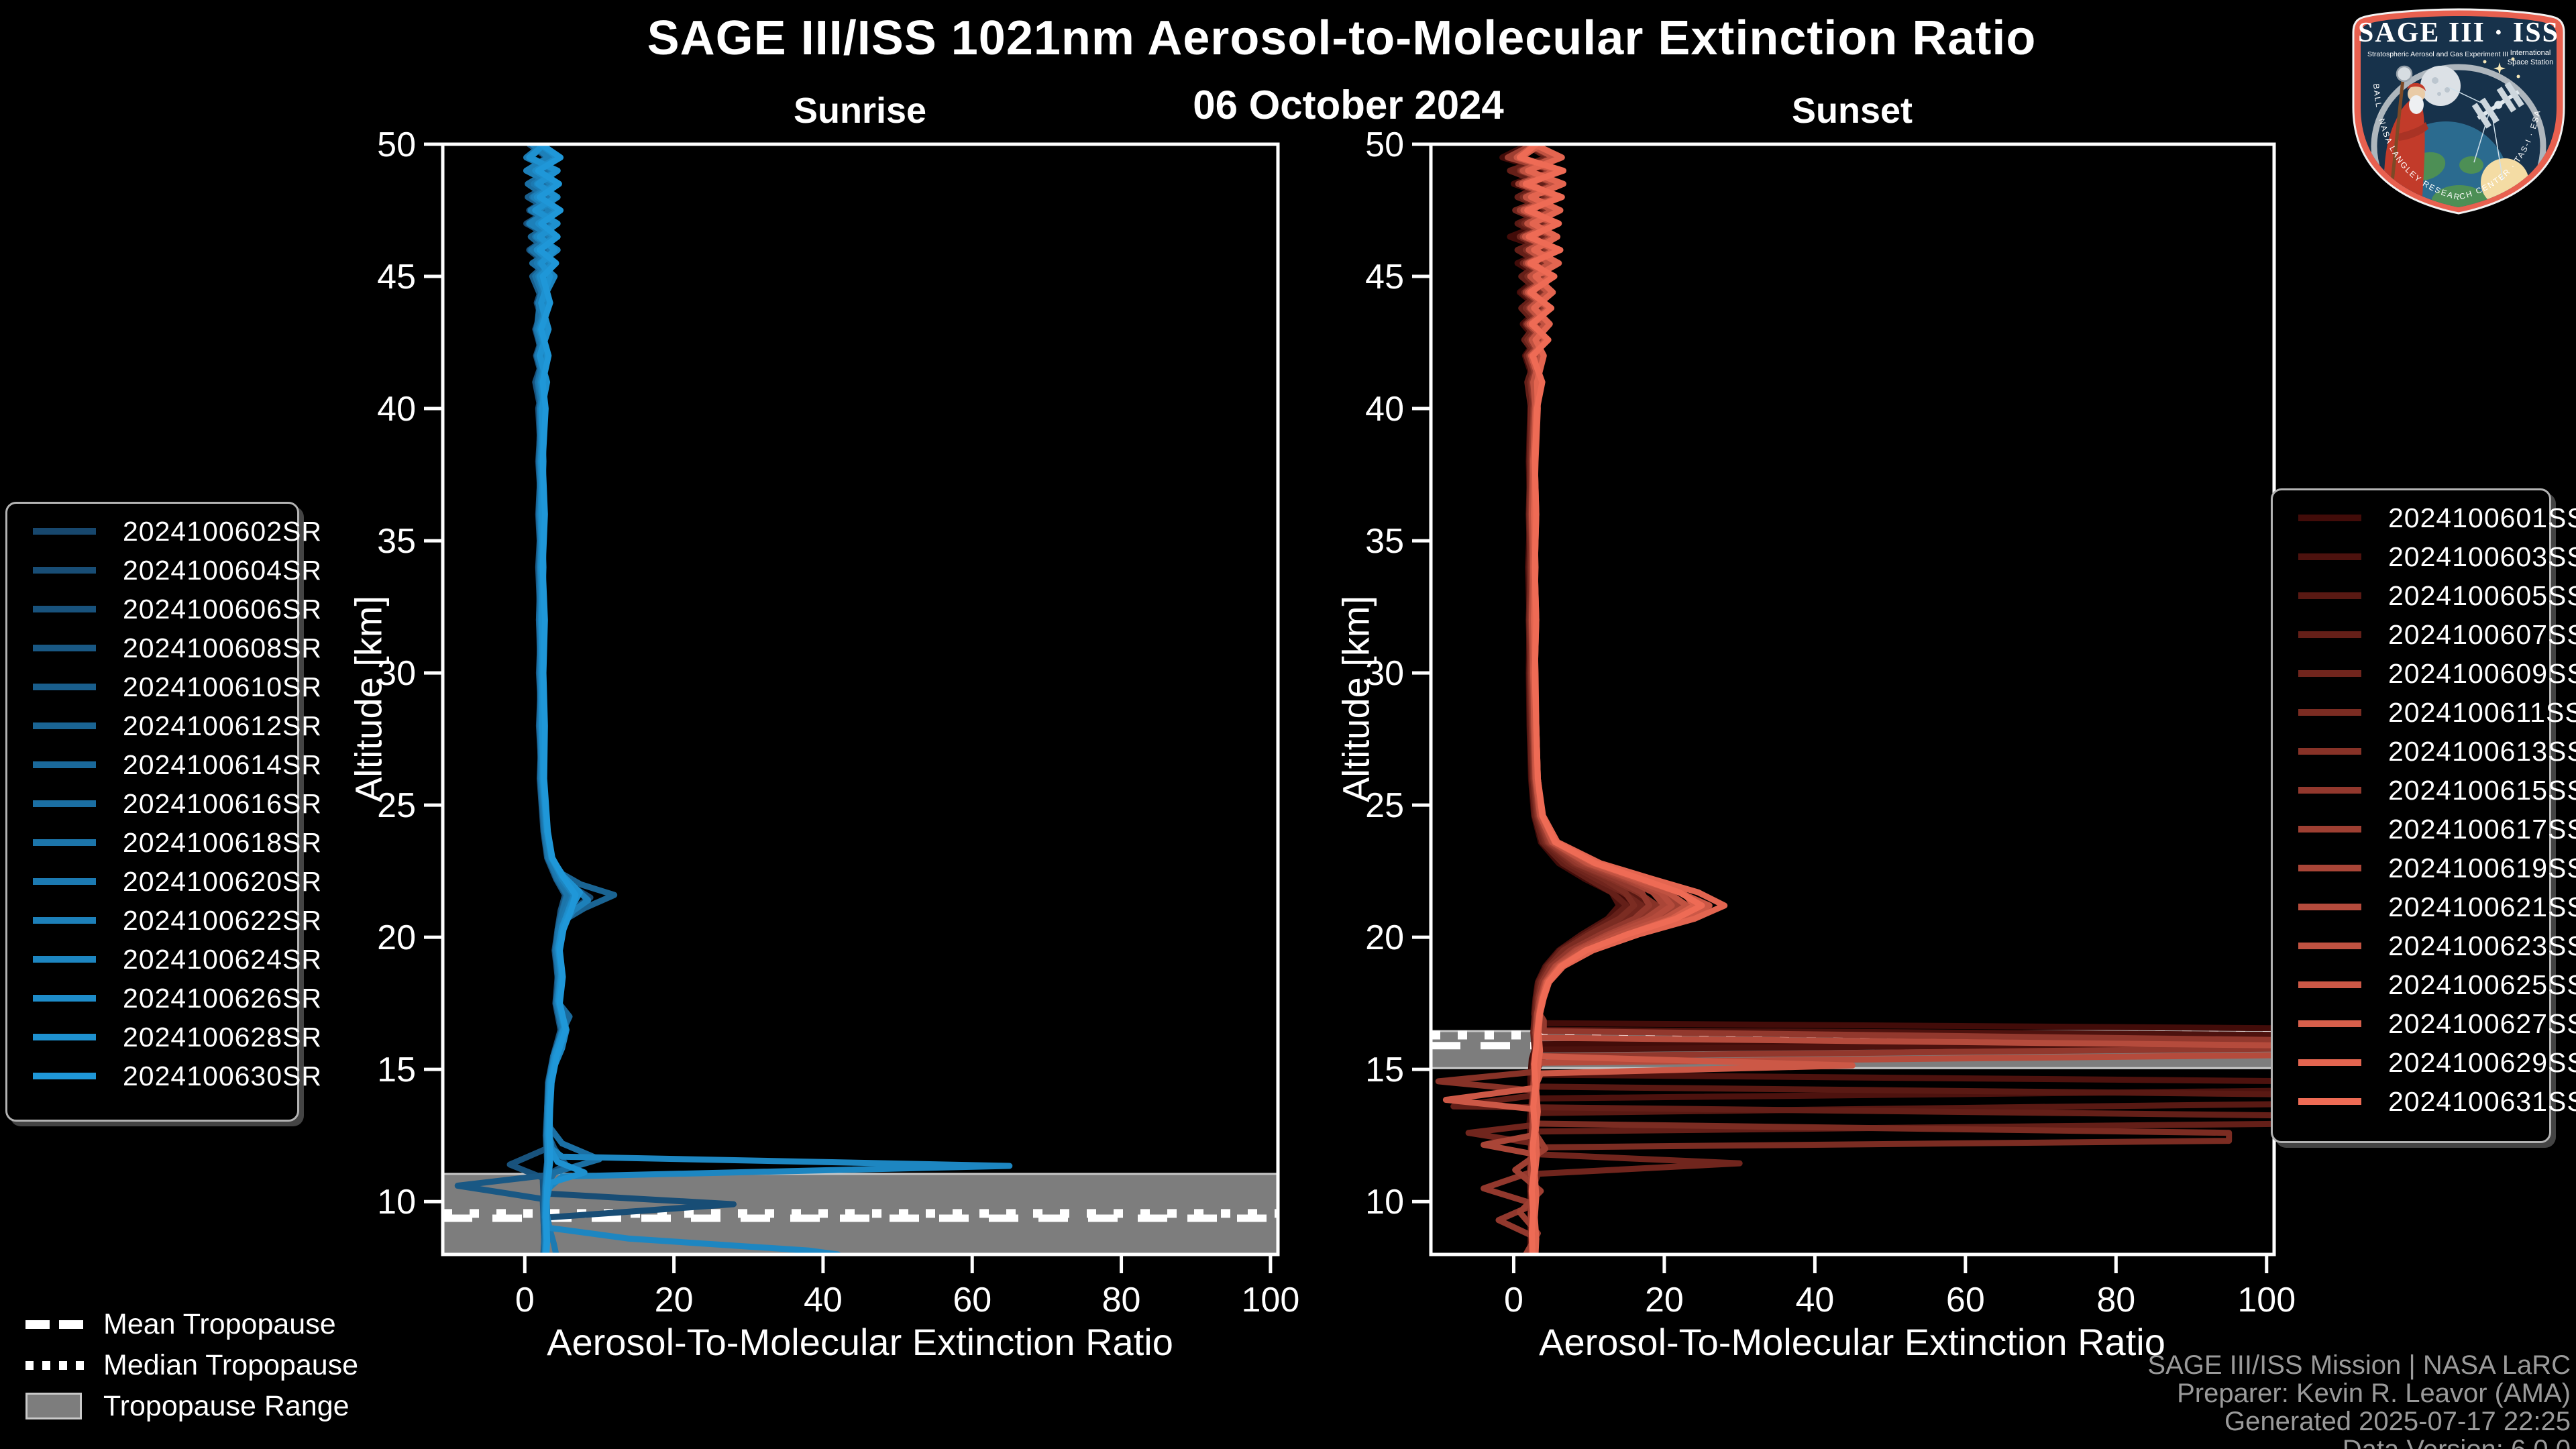 This screenshot has height=1449, width=2576. What do you see at coordinates (517, 699) in the screenshot?
I see `series-2024100608SR` at bounding box center [517, 699].